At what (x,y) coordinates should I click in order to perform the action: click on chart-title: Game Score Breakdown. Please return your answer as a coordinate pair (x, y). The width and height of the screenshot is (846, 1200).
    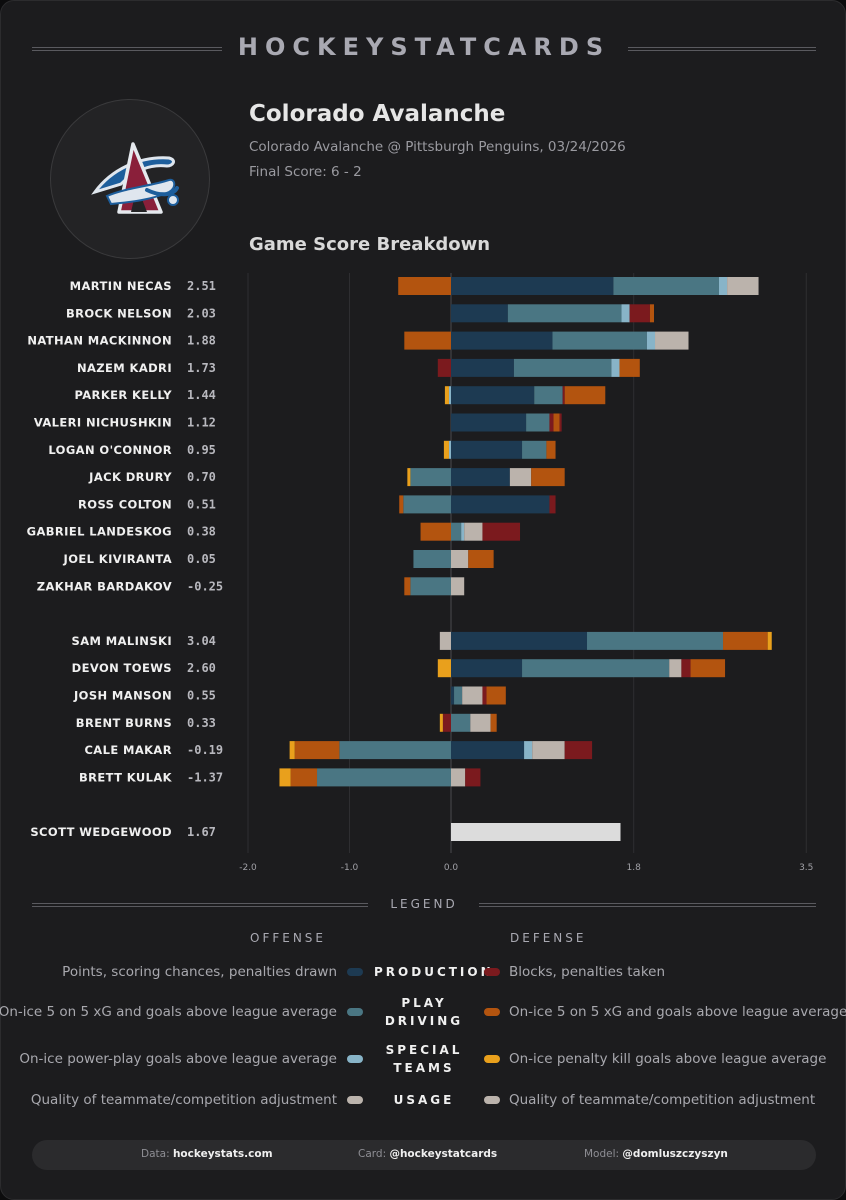
    Looking at the image, I should click on (370, 244).